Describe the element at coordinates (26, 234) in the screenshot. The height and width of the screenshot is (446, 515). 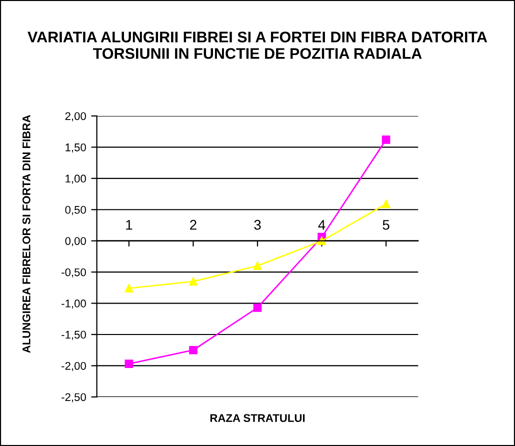
I see `y-axis-title: ALUNGIREA FIBRELOR SI FORTA DIN FIBRA` at that location.